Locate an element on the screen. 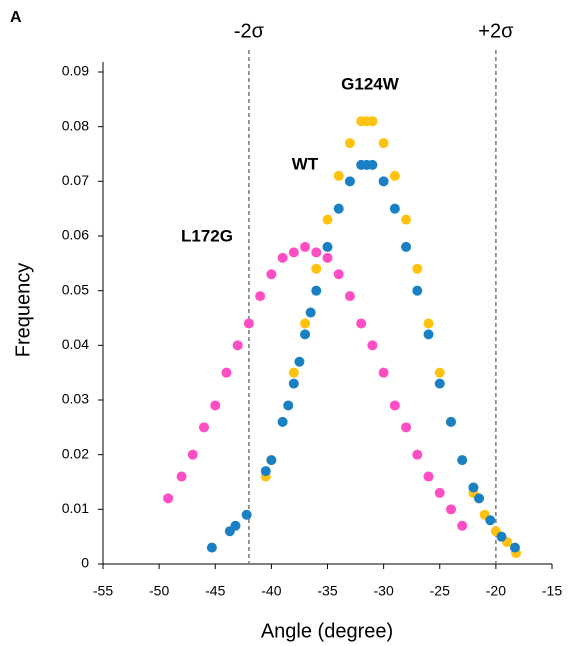 Image resolution: width=573 pixels, height=646 pixels. series-label: L172G is located at coordinates (207, 235).